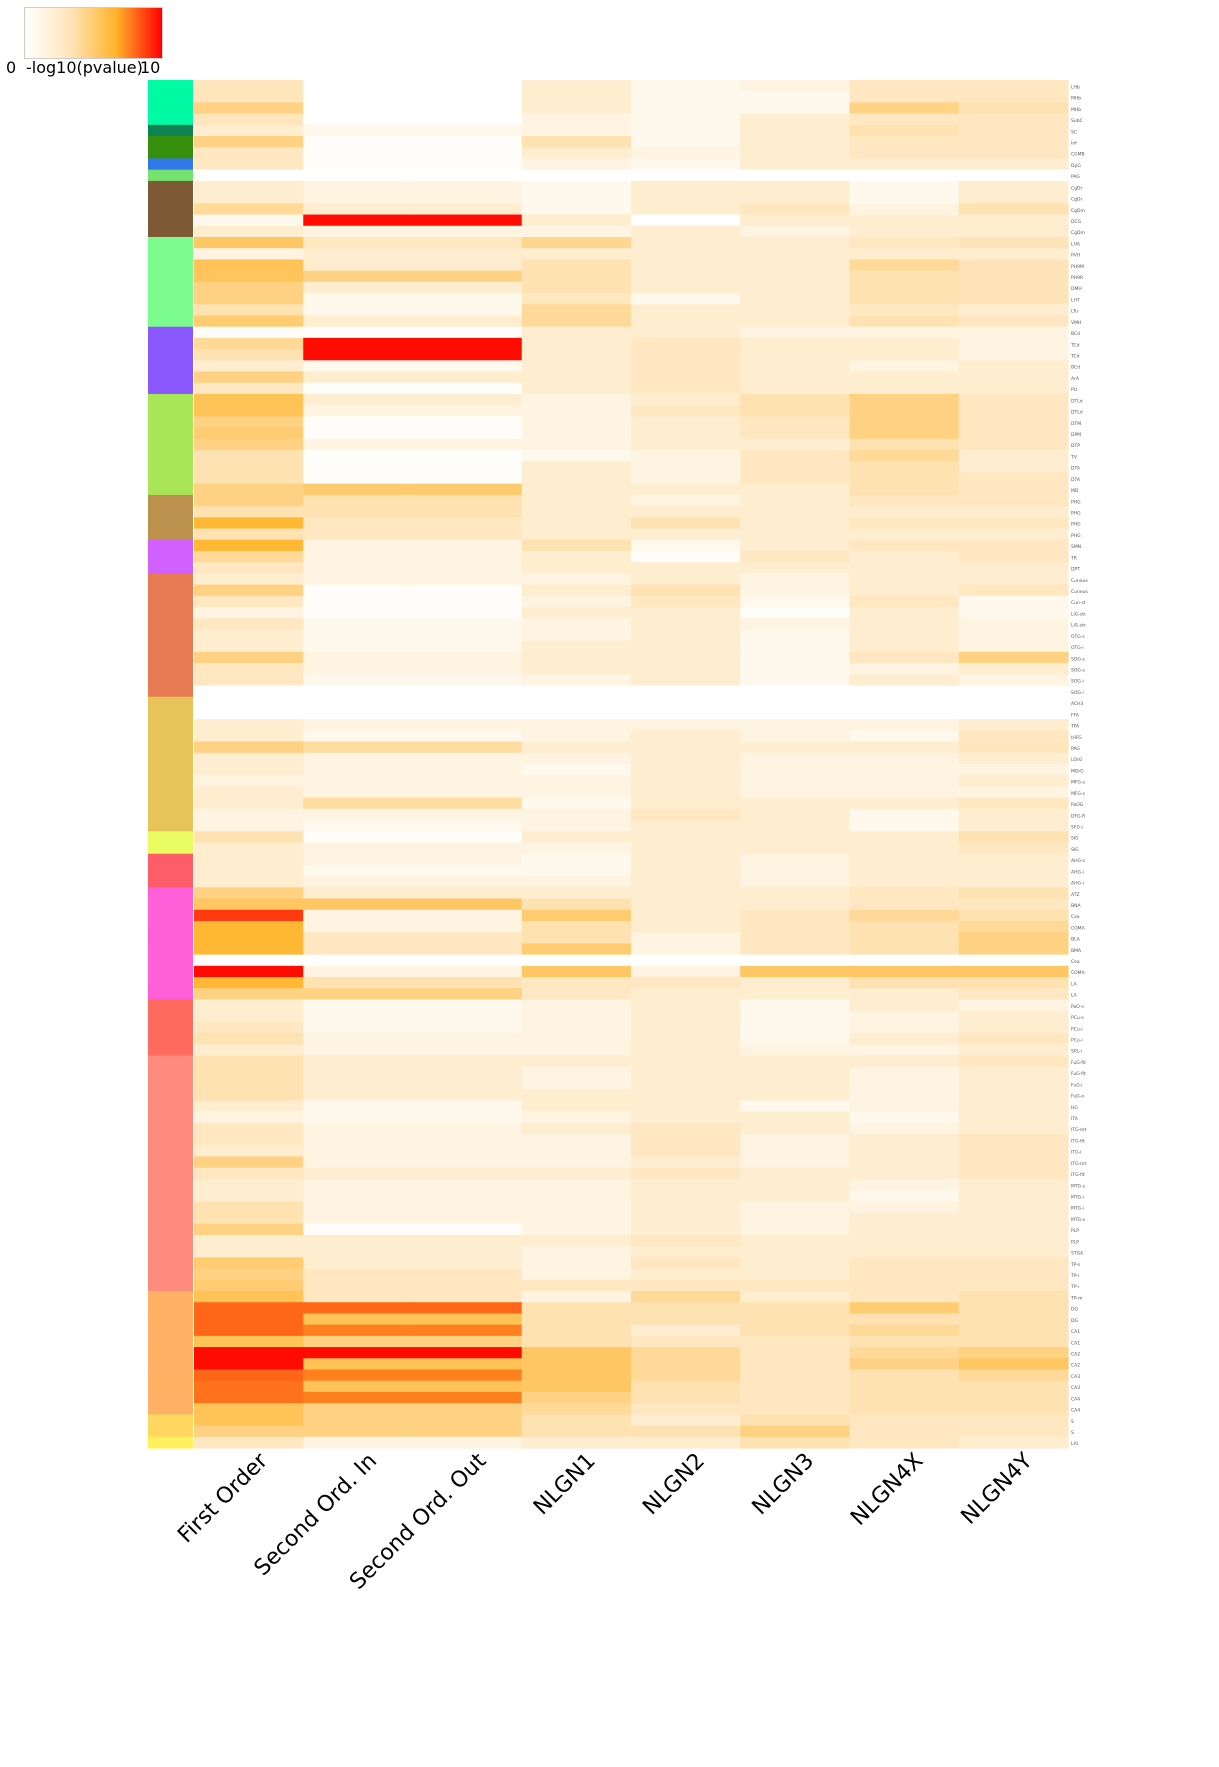 This screenshot has height=1767, width=1219. Describe the element at coordinates (1077, 805) in the screenshot. I see `row-label: PaOG` at that location.